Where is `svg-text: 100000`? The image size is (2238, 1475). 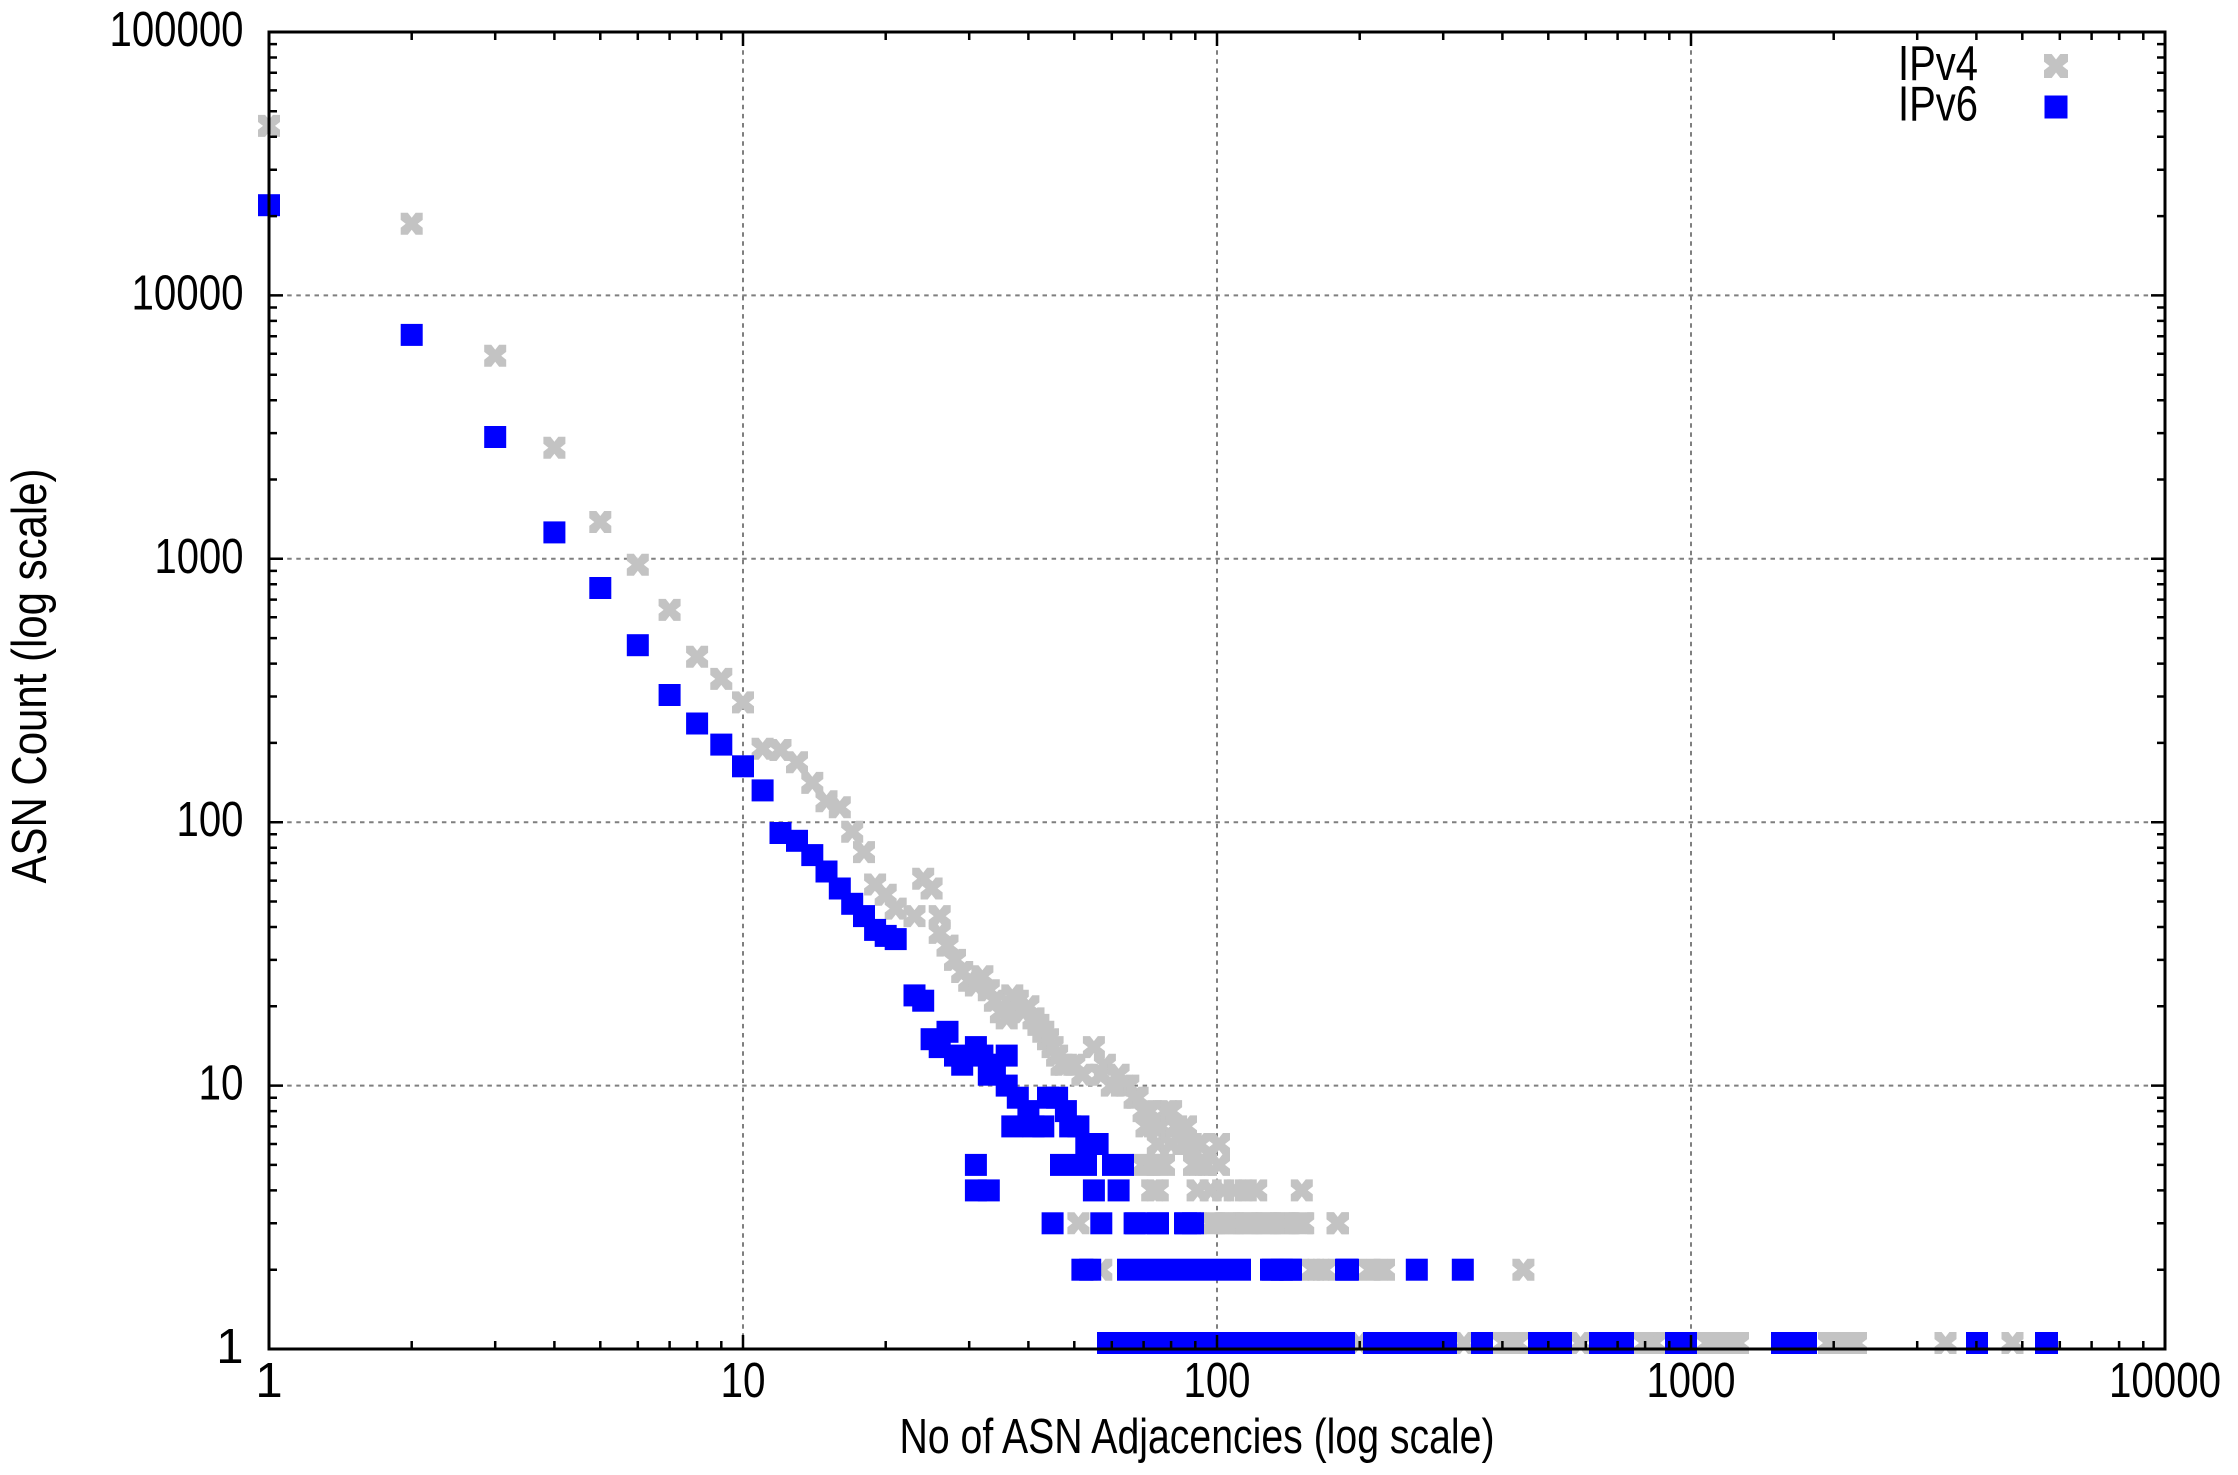 svg-text: 100000 is located at coordinates (177, 30).